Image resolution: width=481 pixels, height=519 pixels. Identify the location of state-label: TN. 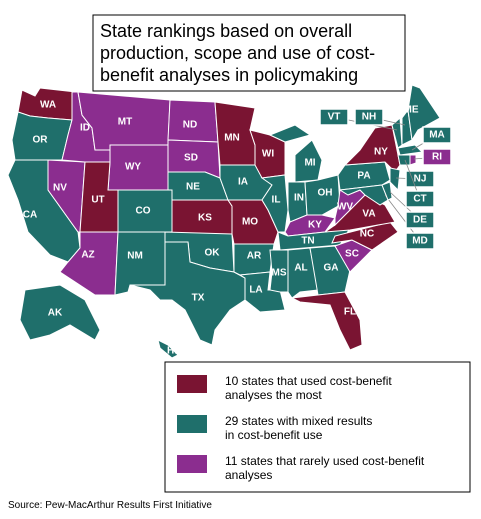
(307, 241).